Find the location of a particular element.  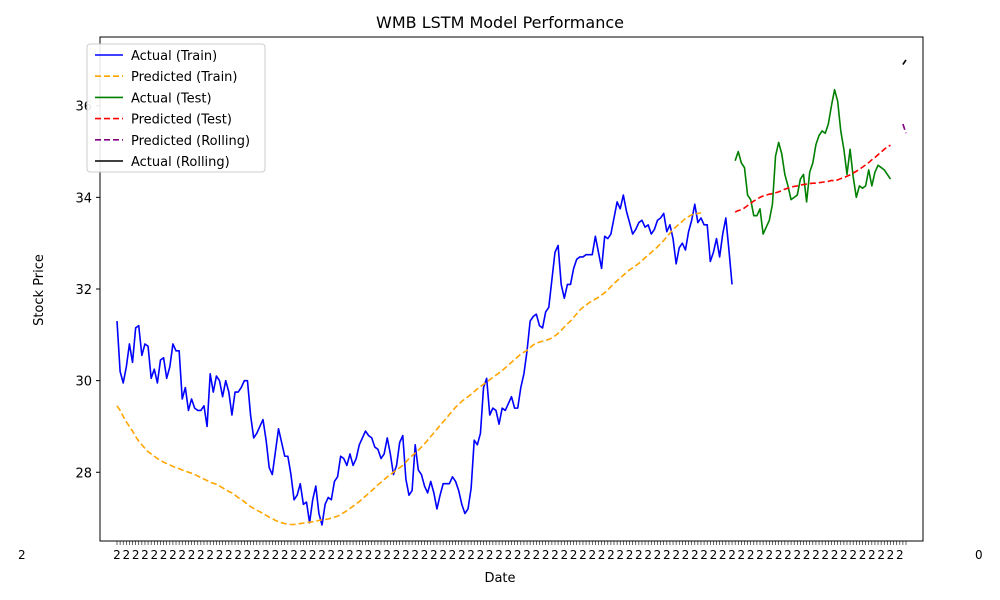

legend-label: Actual (Train) is located at coordinates (174, 56).